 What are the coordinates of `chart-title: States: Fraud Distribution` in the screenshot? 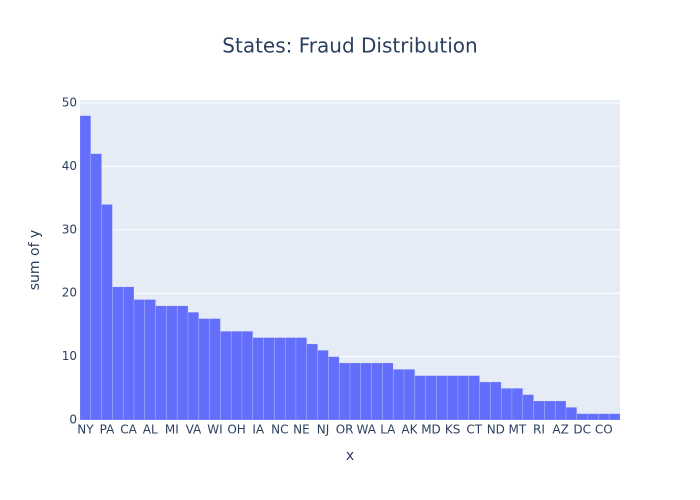 It's located at (349, 46).